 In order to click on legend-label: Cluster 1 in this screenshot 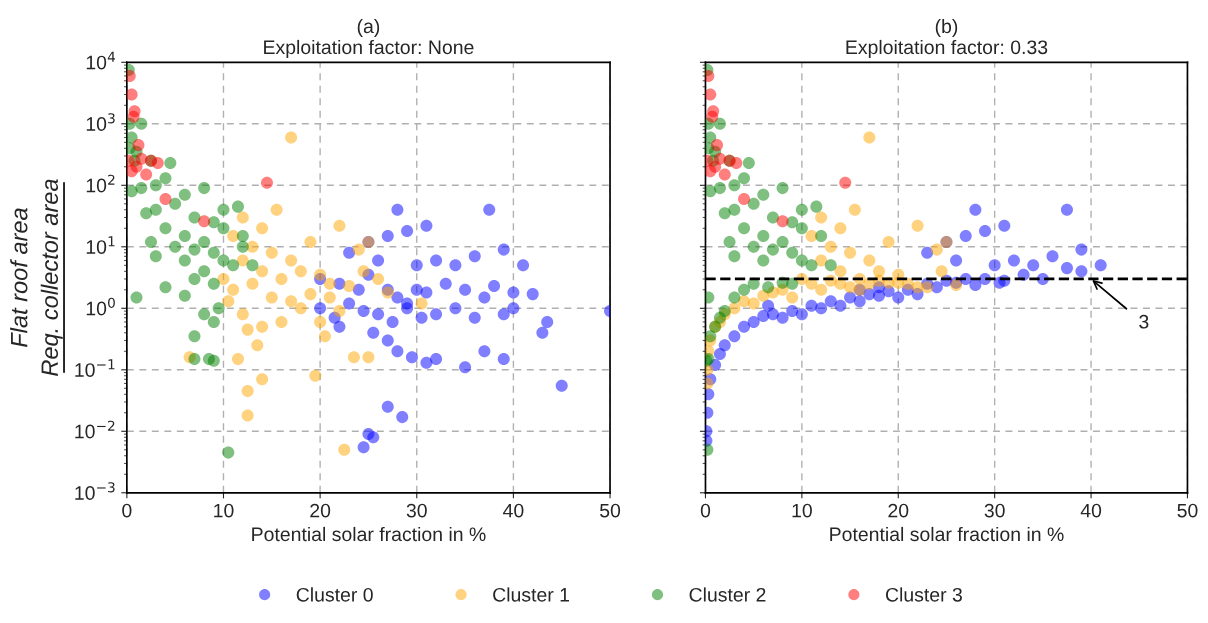, I will do `click(531, 594)`.